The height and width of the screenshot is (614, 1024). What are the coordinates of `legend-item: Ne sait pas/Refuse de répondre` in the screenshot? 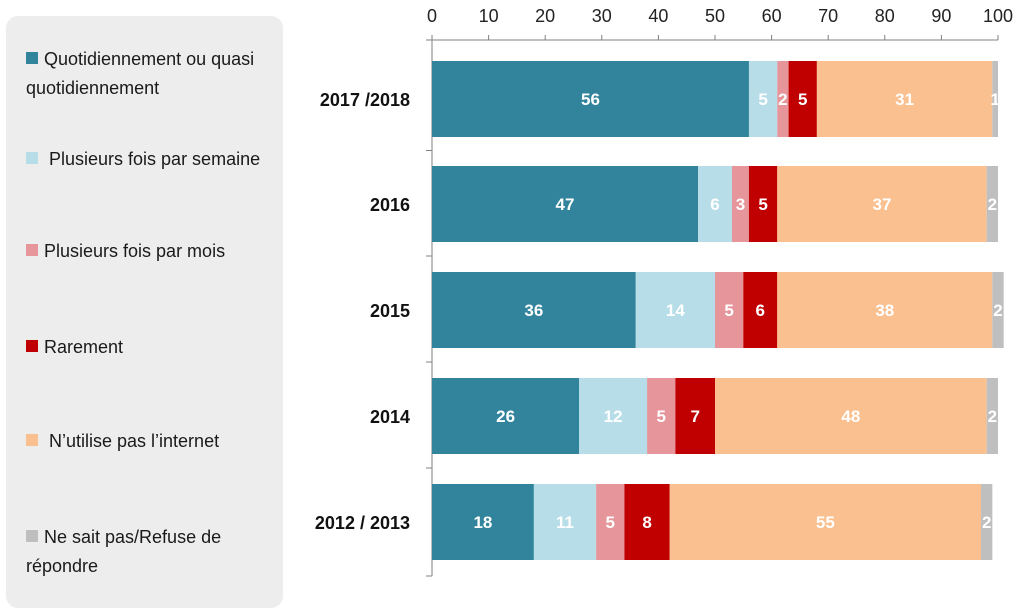 It's located at (151, 552).